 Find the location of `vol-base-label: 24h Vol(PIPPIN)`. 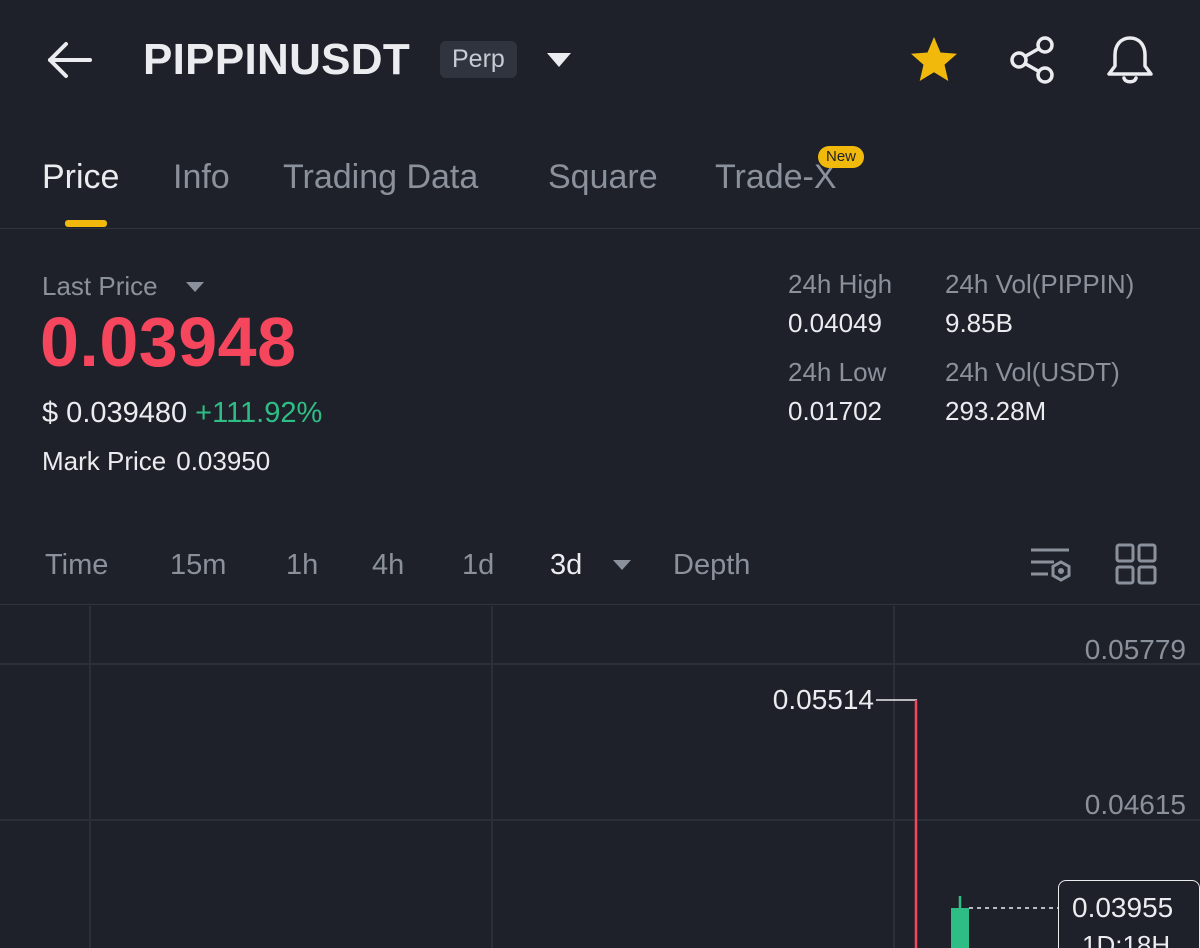

vol-base-label: 24h Vol(PIPPIN) is located at coordinates (1040, 284).